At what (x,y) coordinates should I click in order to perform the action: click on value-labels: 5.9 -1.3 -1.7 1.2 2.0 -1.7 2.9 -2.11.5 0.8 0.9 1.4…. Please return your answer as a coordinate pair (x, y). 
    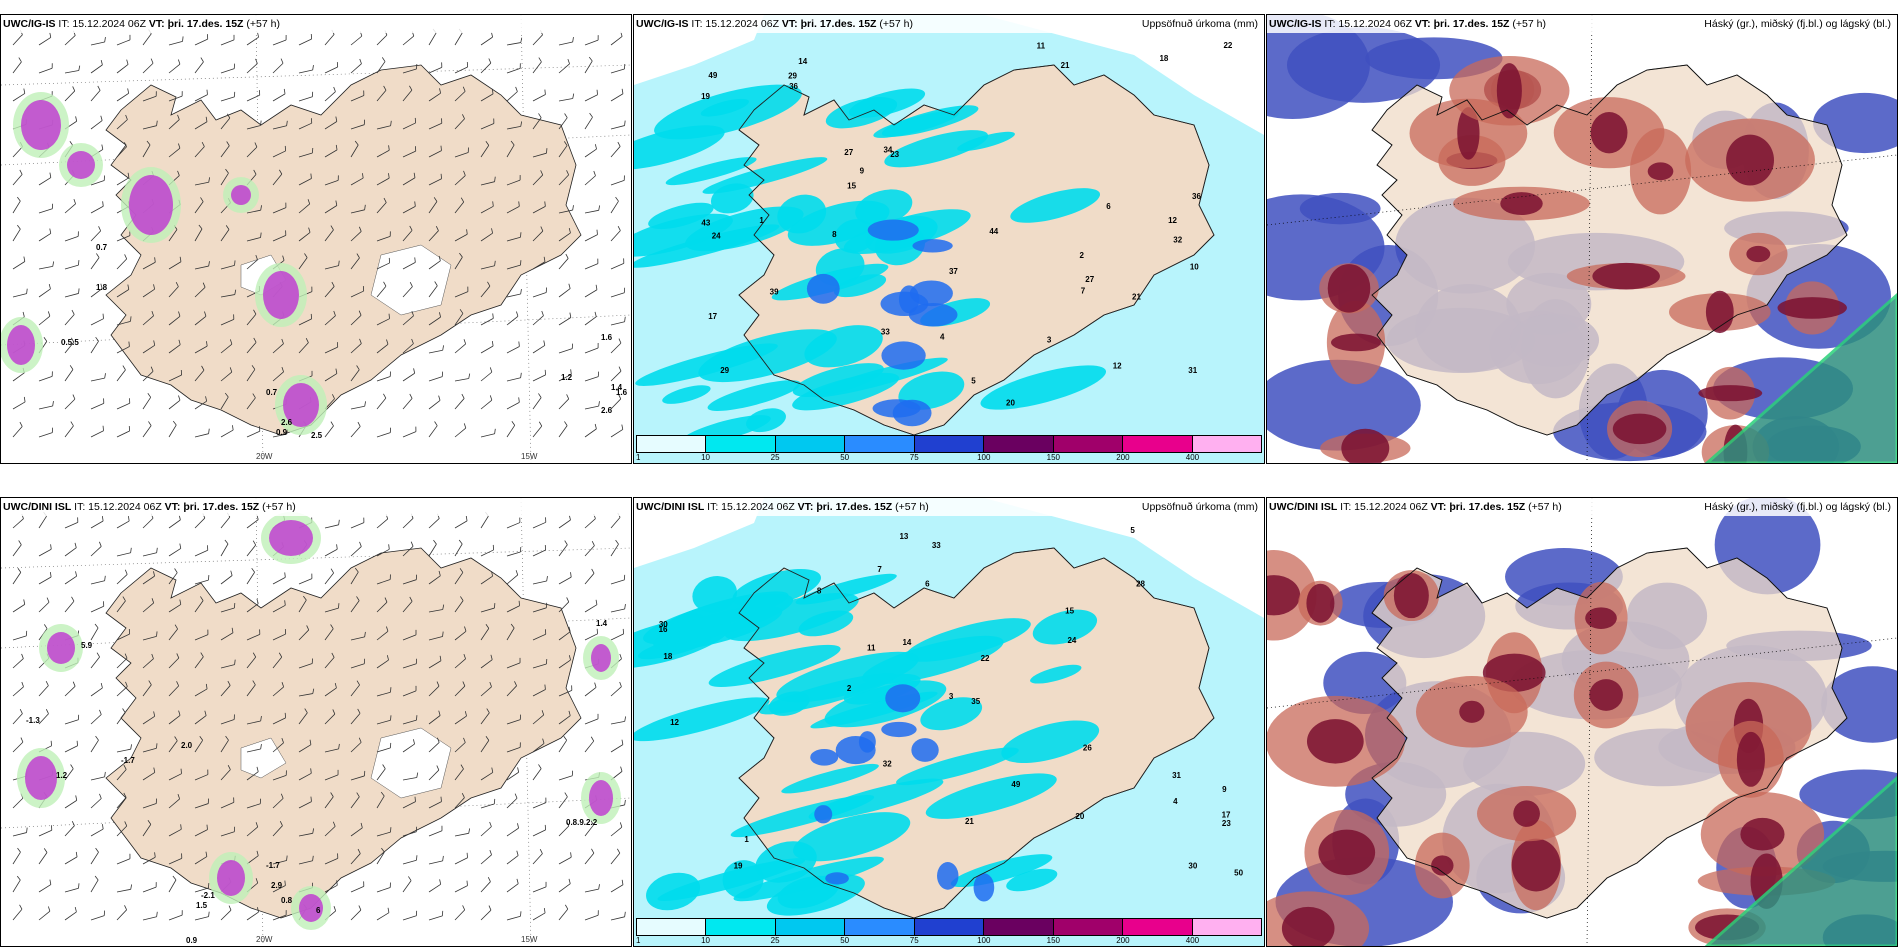
    Looking at the image, I should click on (317, 782).